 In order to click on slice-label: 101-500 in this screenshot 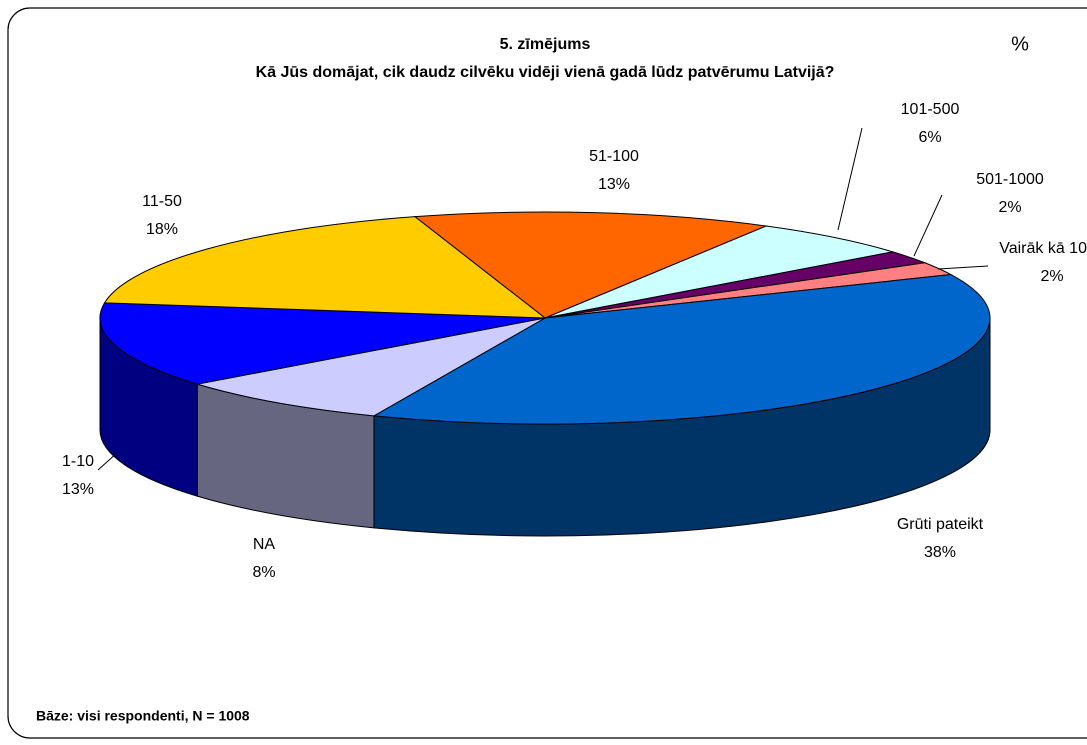, I will do `click(930, 109)`.